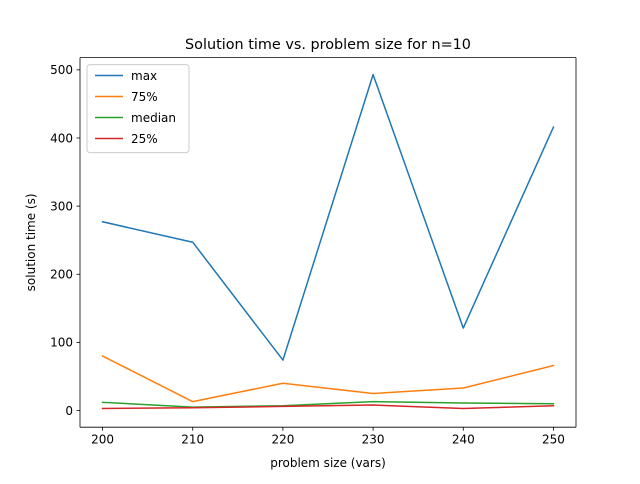 This screenshot has width=640, height=484. Describe the element at coordinates (328, 407) in the screenshot. I see `series-line-25-` at that location.